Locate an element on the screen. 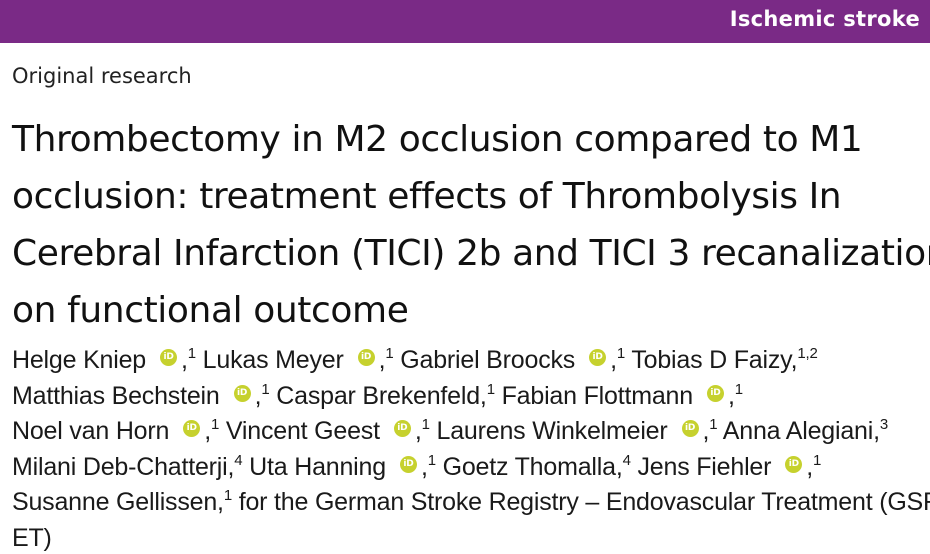  author-name: Gabriel Broocks is located at coordinates (488, 360).